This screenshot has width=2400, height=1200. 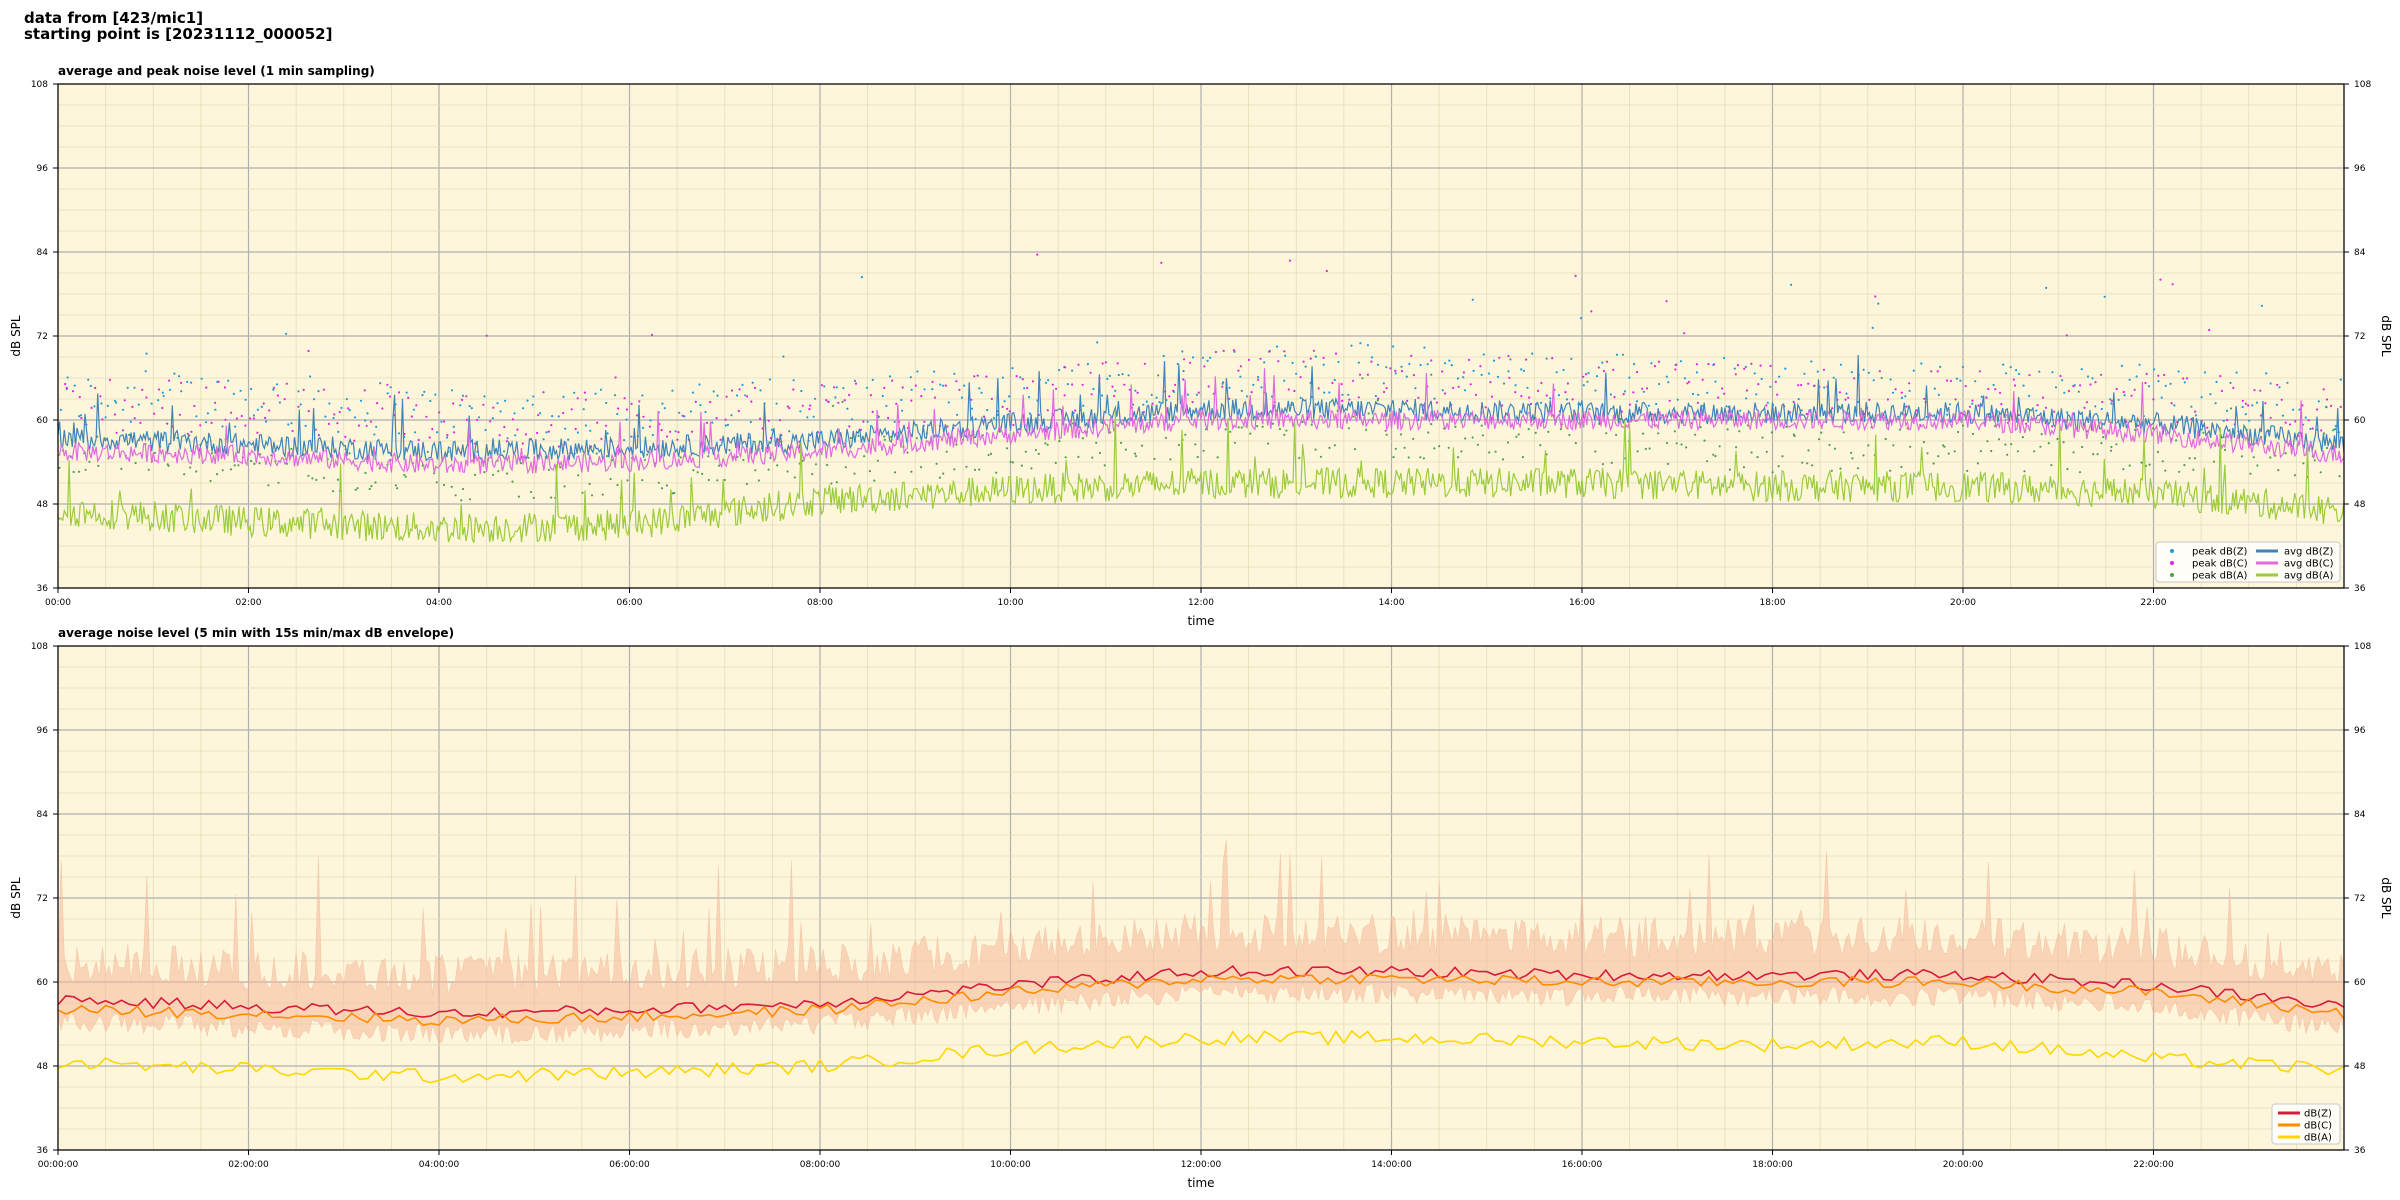 I want to click on series-avg-db-c, so click(x=1201, y=421).